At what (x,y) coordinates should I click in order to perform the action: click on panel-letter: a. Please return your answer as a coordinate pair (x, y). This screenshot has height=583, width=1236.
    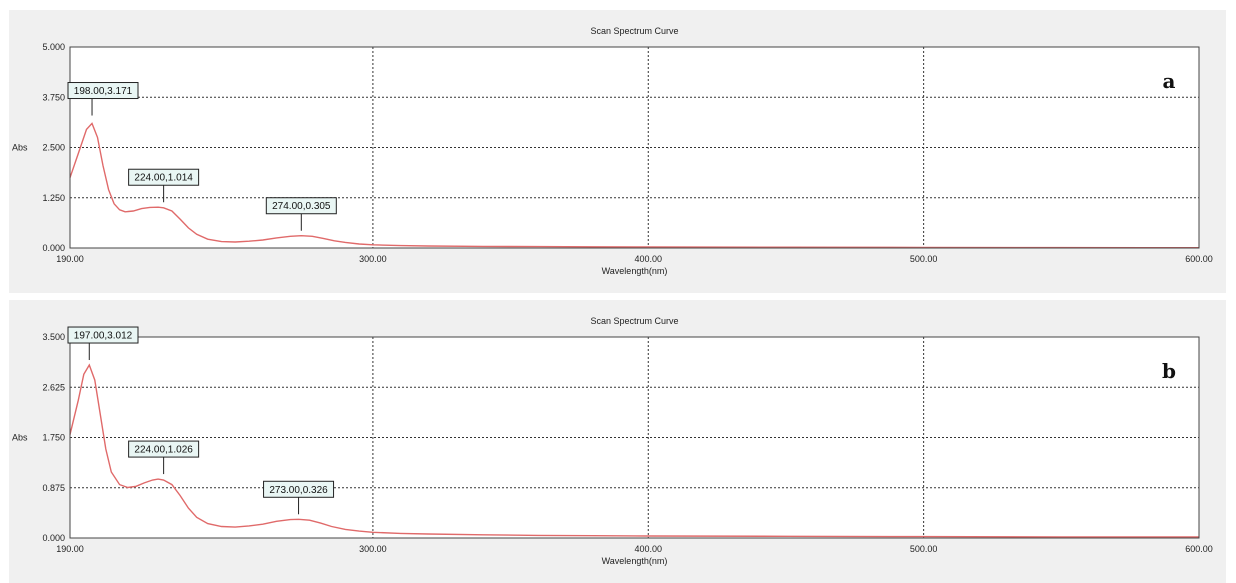
    Looking at the image, I should click on (1169, 81).